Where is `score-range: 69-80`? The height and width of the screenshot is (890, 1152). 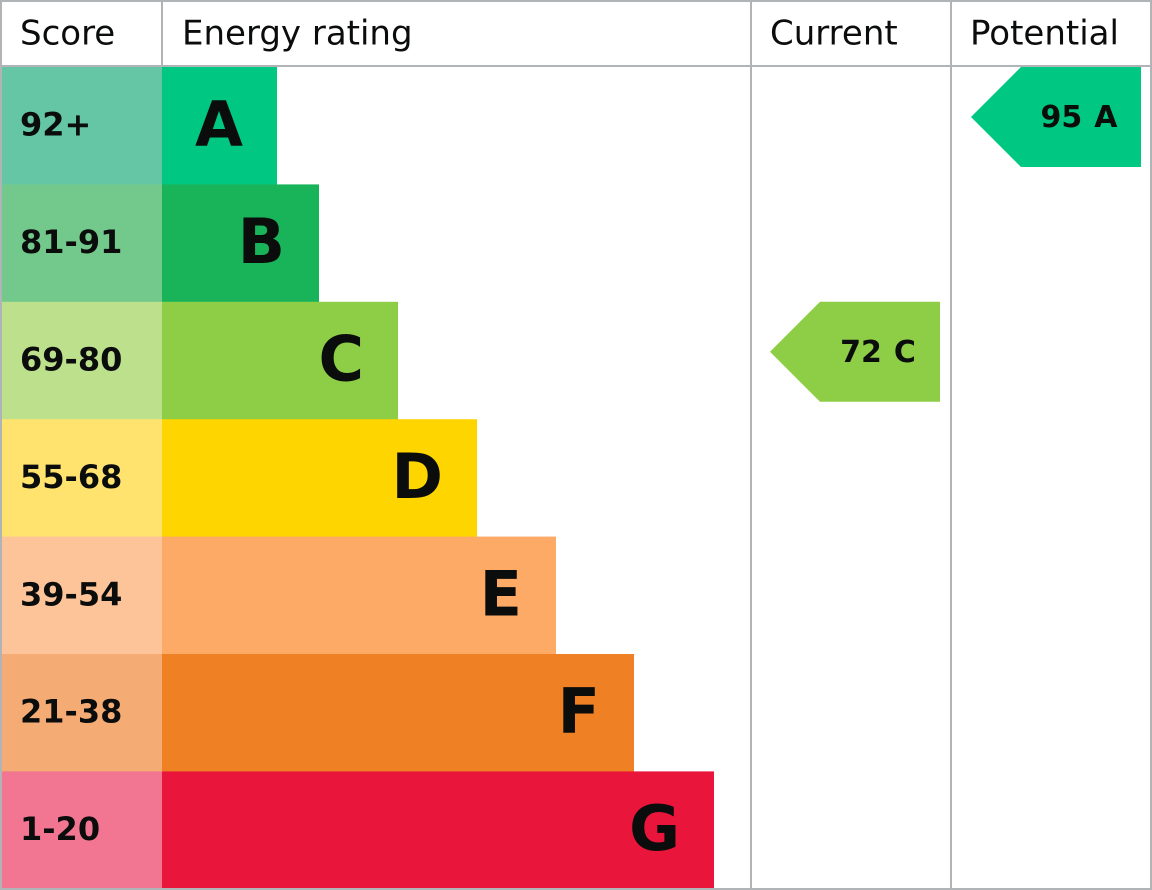 score-range: 69-80 is located at coordinates (71, 360).